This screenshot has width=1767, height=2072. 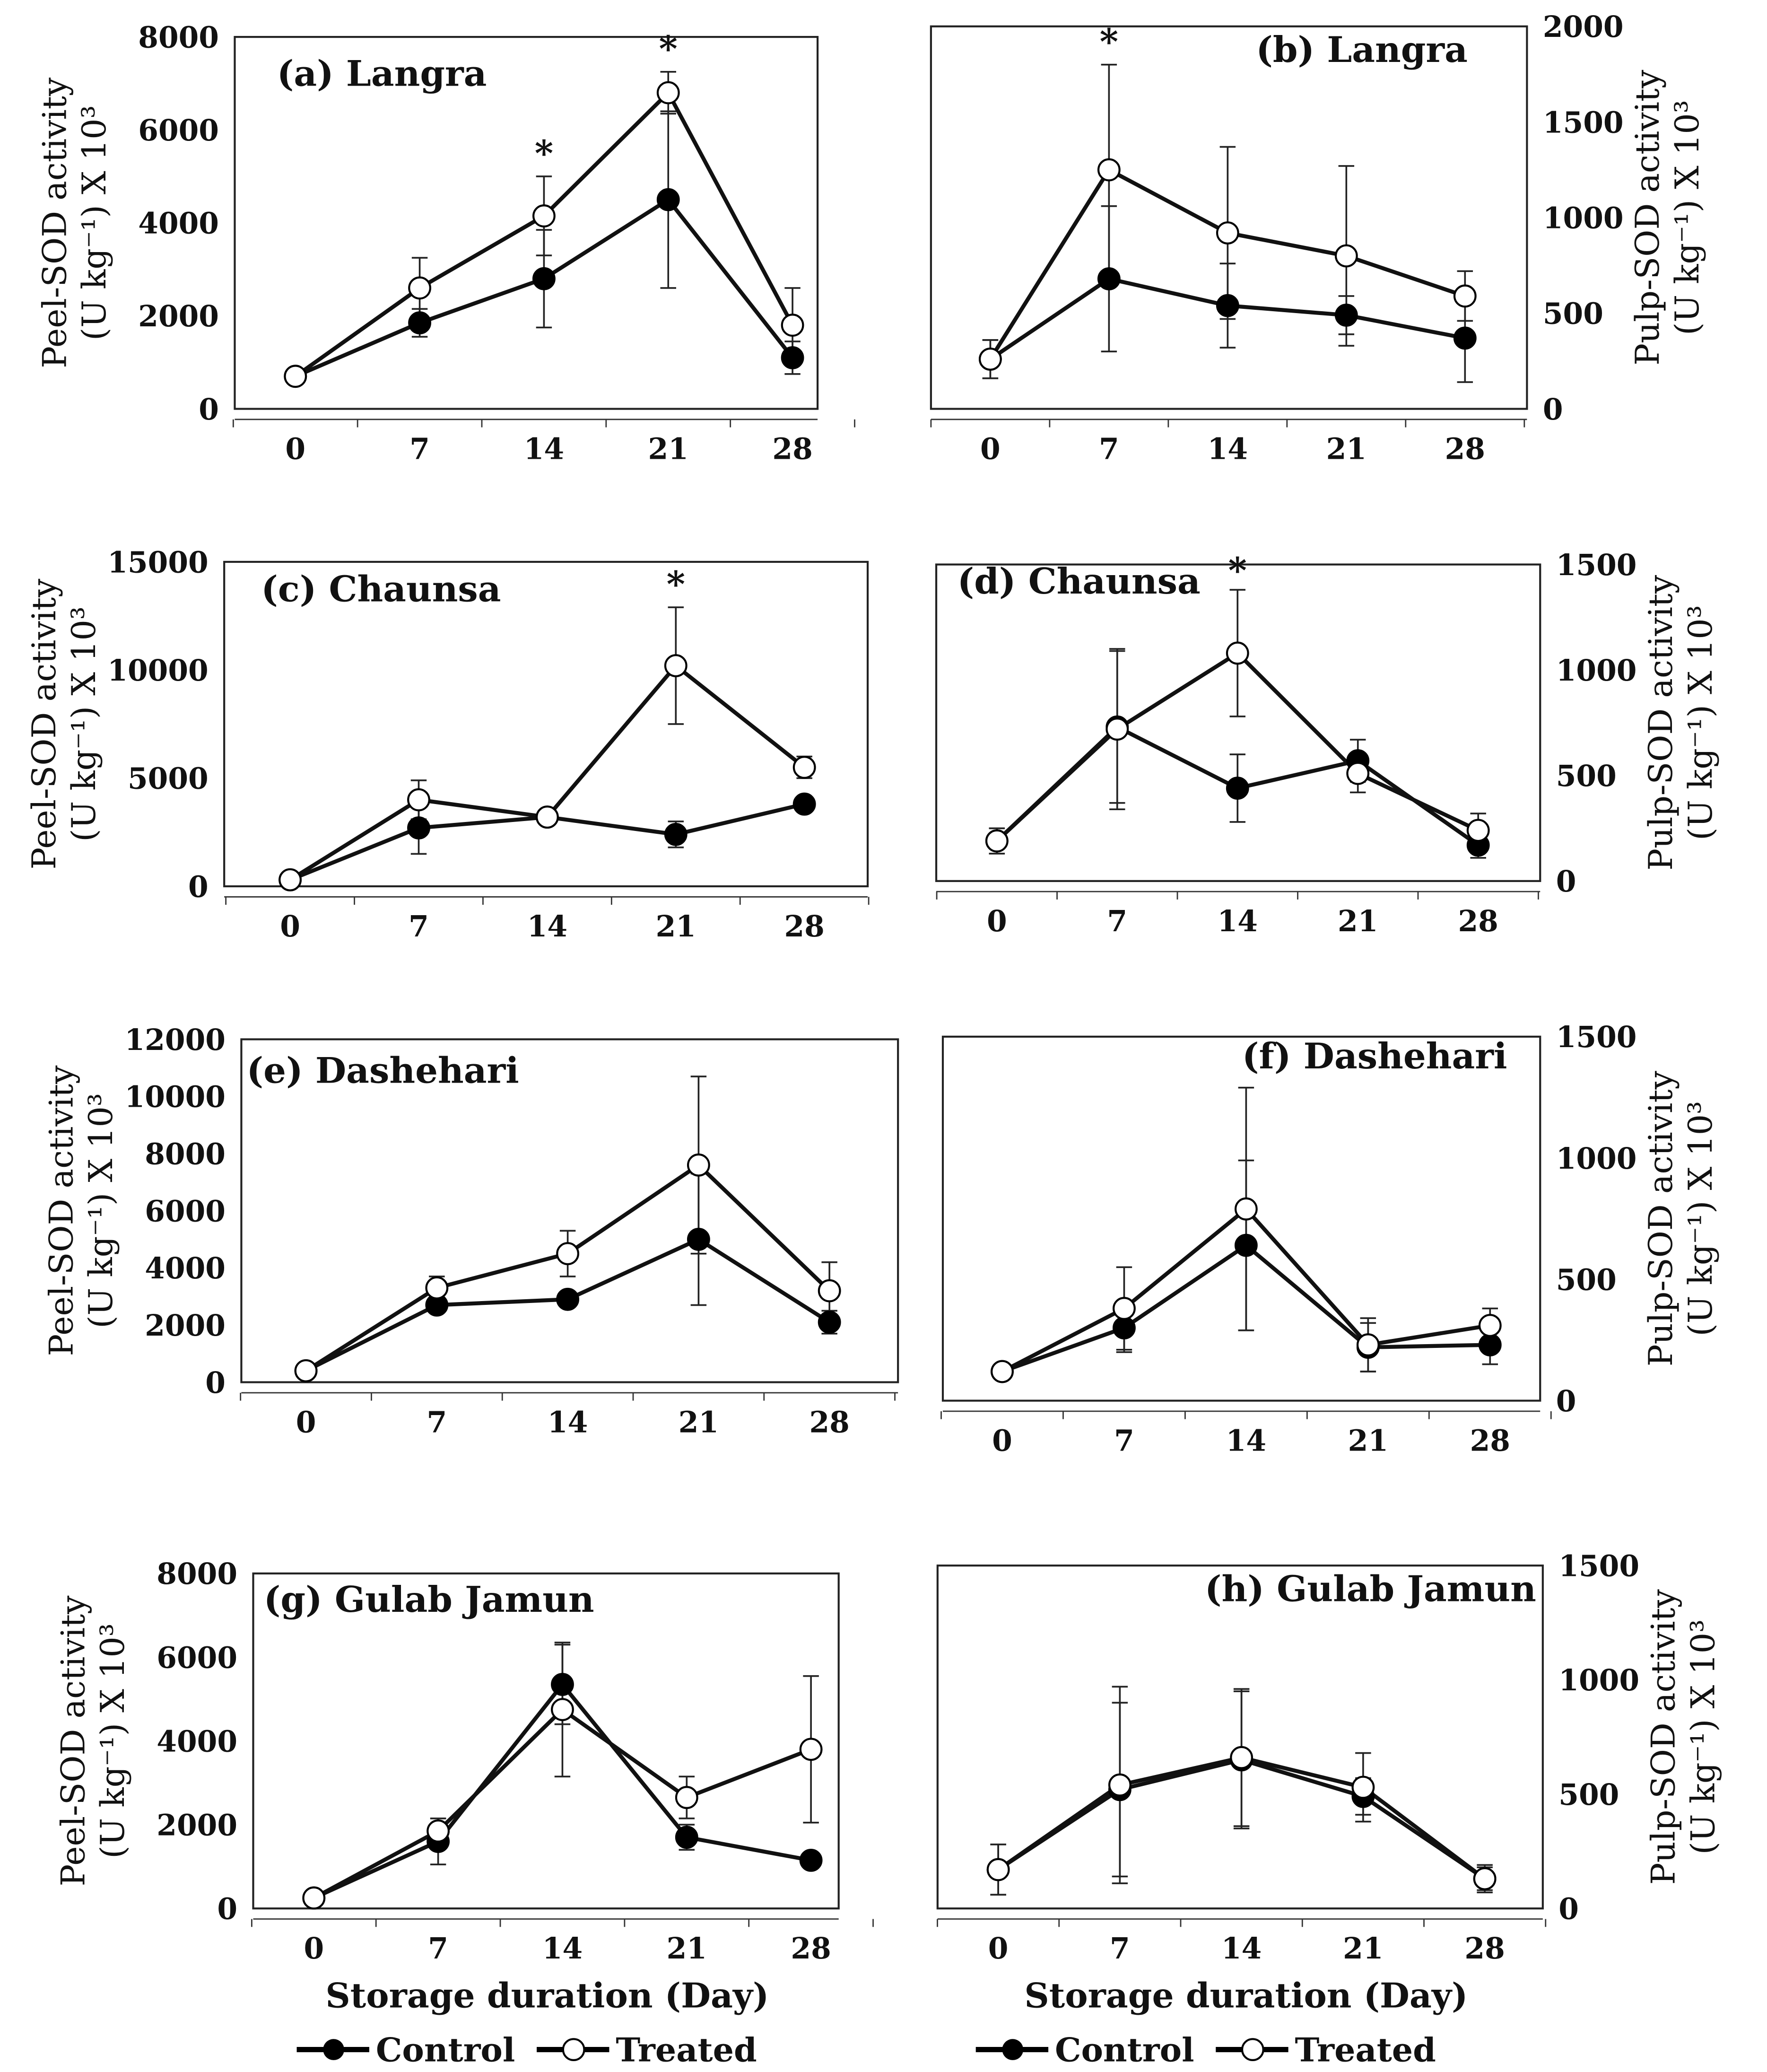 What do you see at coordinates (168, 779) in the screenshot?
I see `y-tick-label: 5000` at bounding box center [168, 779].